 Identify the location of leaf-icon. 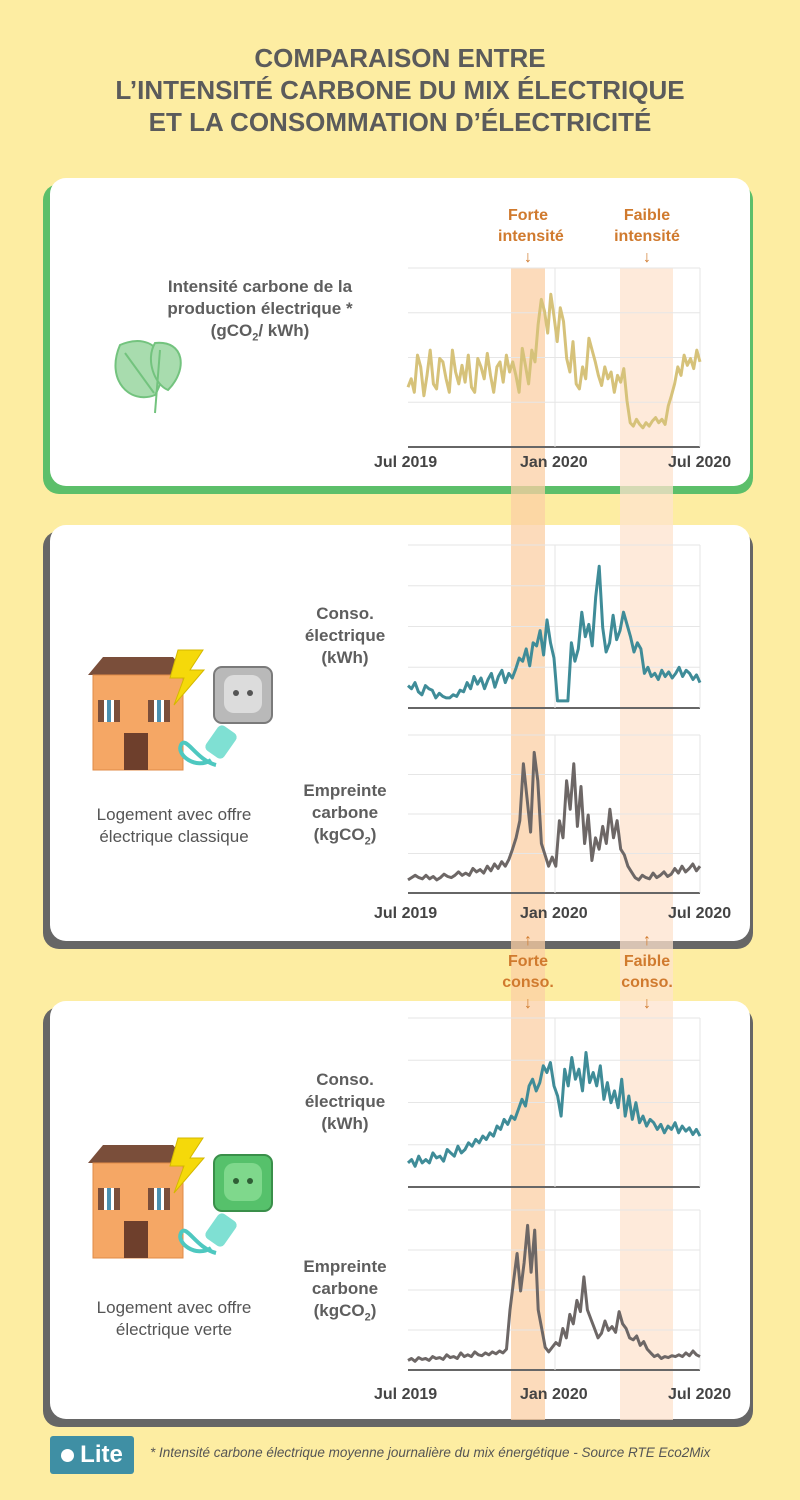
(145, 372).